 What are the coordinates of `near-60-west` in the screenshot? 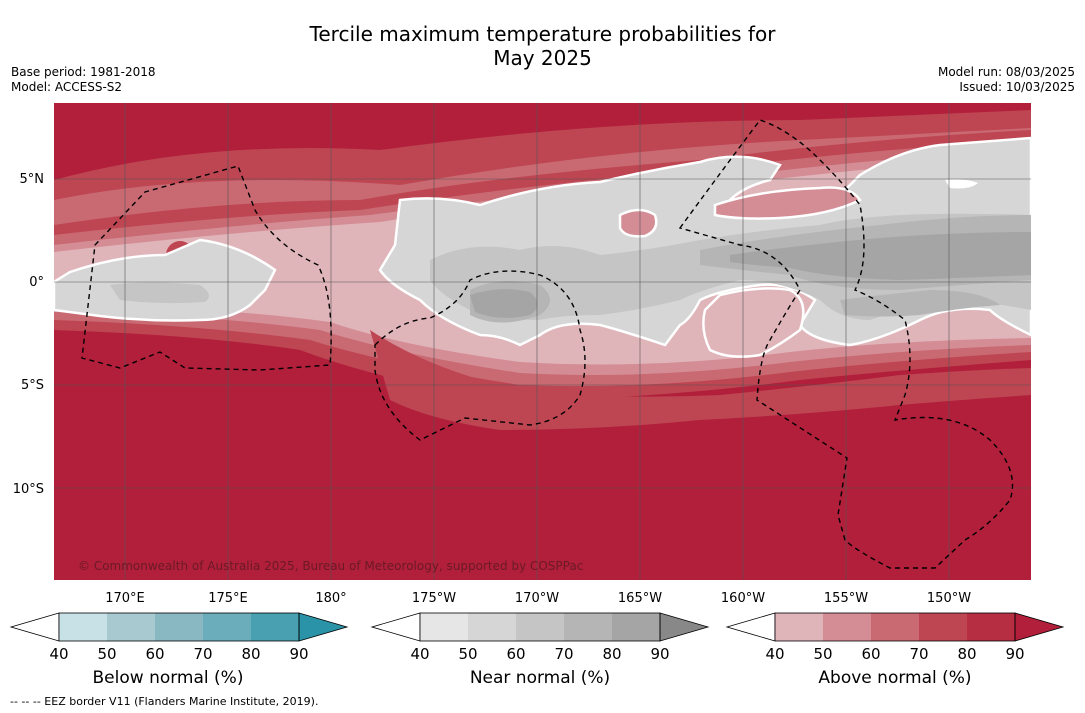 It's located at (159, 293).